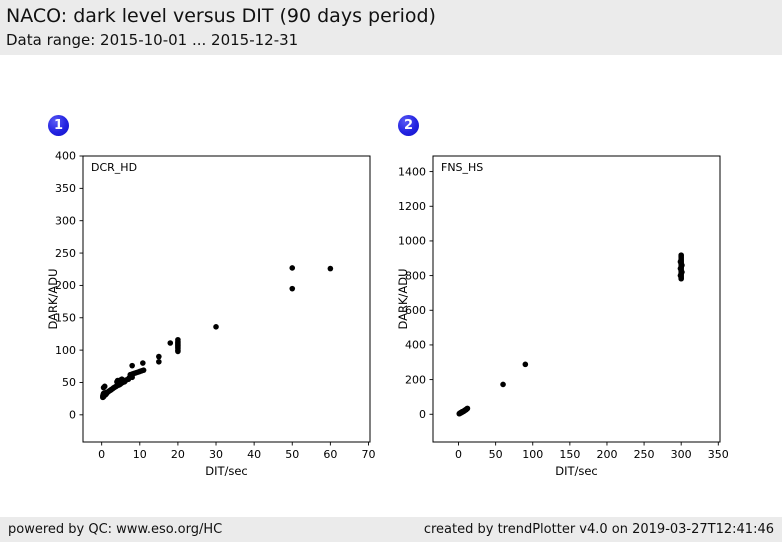 The height and width of the screenshot is (542, 782). What do you see at coordinates (462, 167) in the screenshot?
I see `plot-inset-title: FNS_HS` at bounding box center [462, 167].